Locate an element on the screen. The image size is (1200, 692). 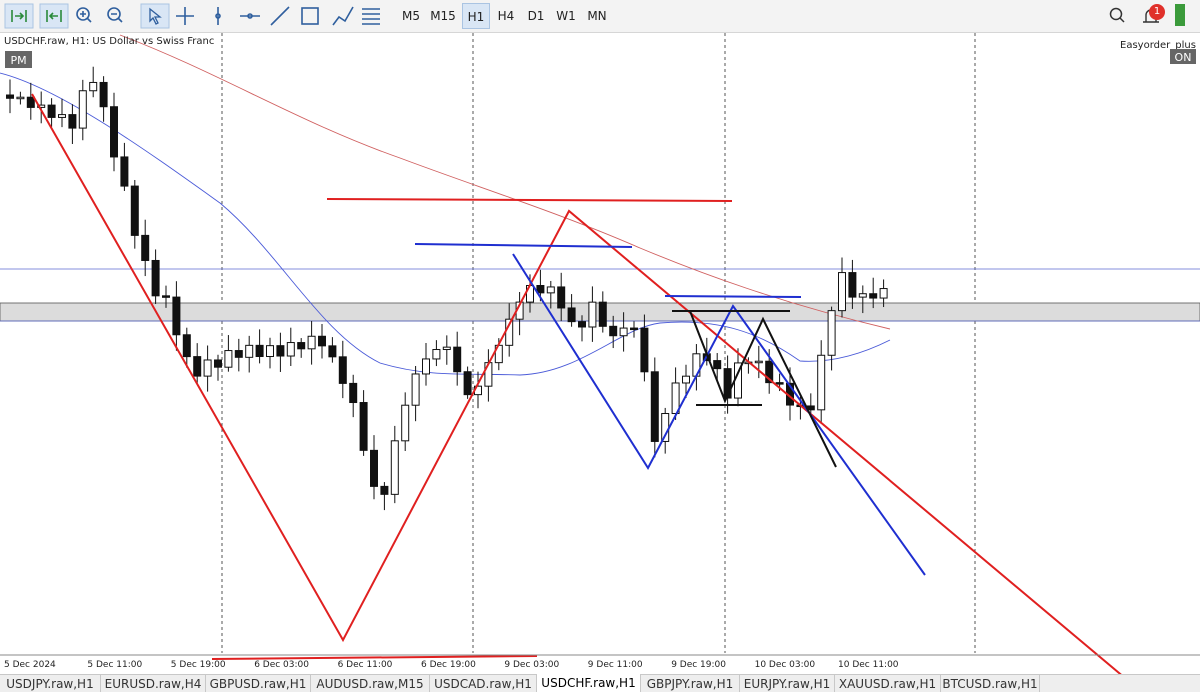
cursor-button is located at coordinates (155, 16).